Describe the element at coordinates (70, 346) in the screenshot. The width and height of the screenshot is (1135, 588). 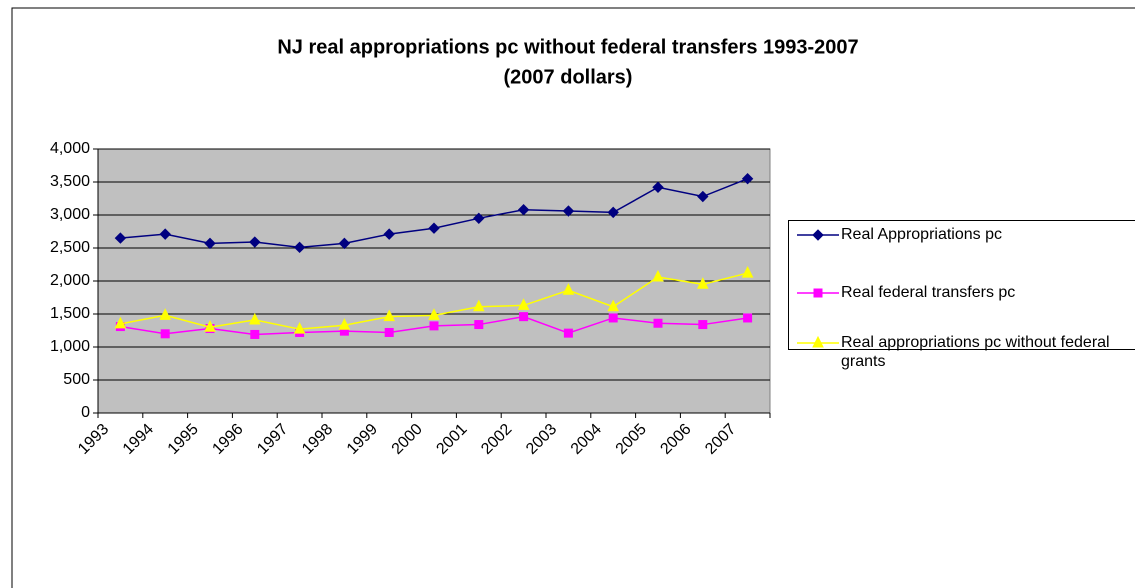
I see `y-tick-label: 1,000` at that location.